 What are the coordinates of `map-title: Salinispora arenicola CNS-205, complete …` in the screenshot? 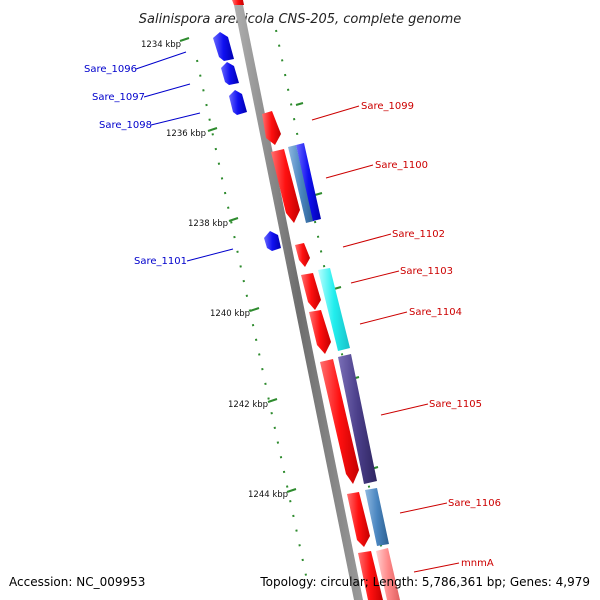 It's located at (300, 19).